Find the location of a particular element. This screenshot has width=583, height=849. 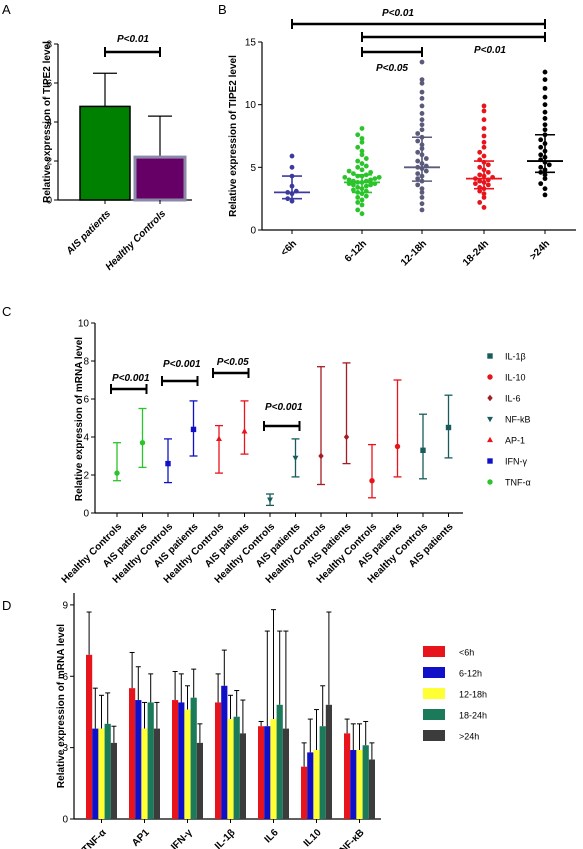

panel-letter-a: A is located at coordinates (6, 9).